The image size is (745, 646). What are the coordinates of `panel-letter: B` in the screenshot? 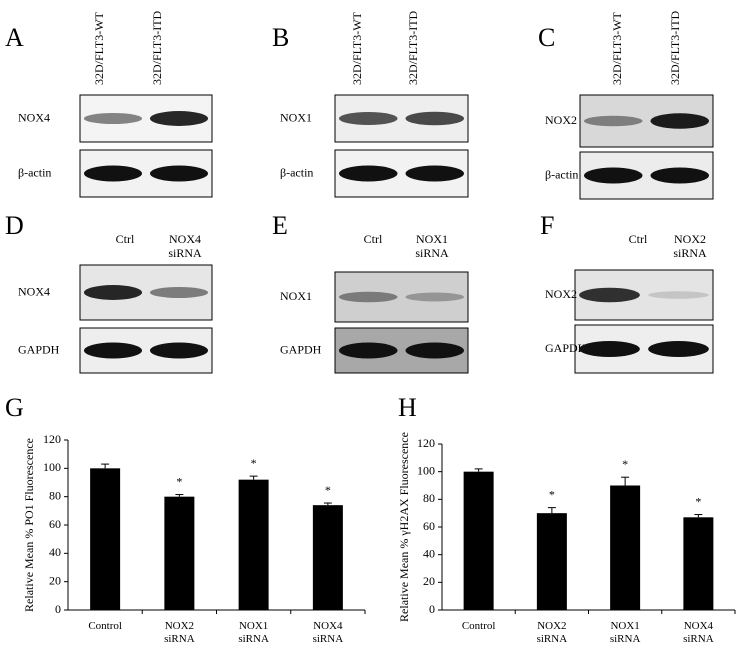 It's located at (280, 37).